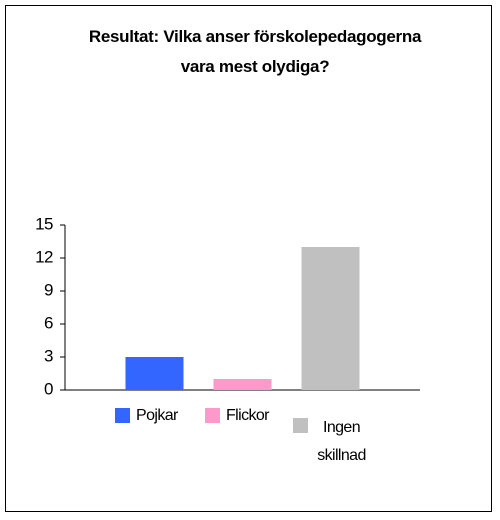 This screenshot has height=520, width=500. Describe the element at coordinates (48, 355) in the screenshot. I see `y-tick-label: 3` at that location.